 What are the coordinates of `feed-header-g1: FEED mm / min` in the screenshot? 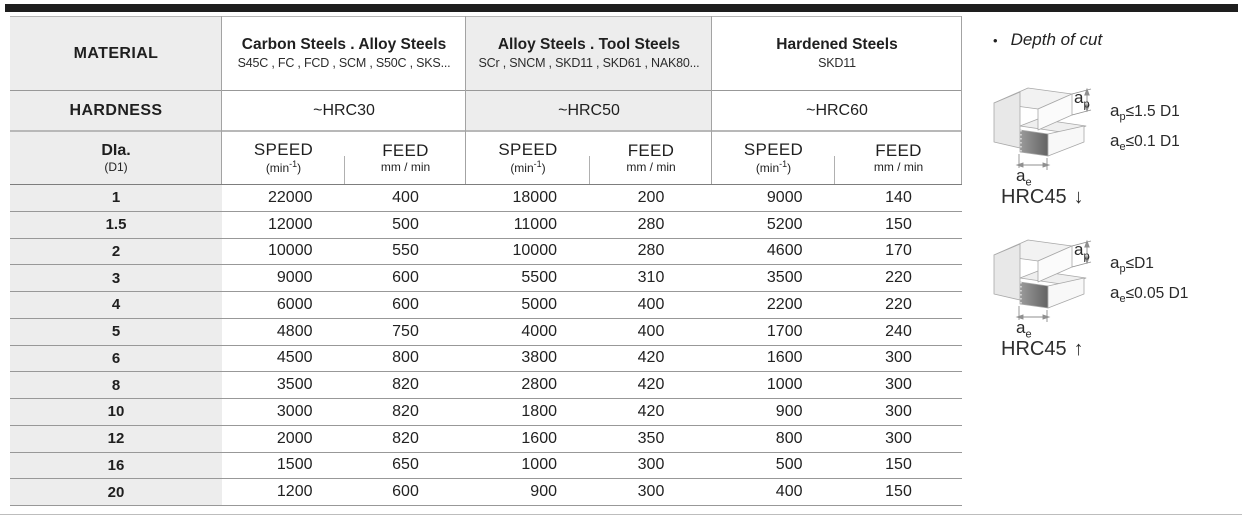 It's located at (405, 158).